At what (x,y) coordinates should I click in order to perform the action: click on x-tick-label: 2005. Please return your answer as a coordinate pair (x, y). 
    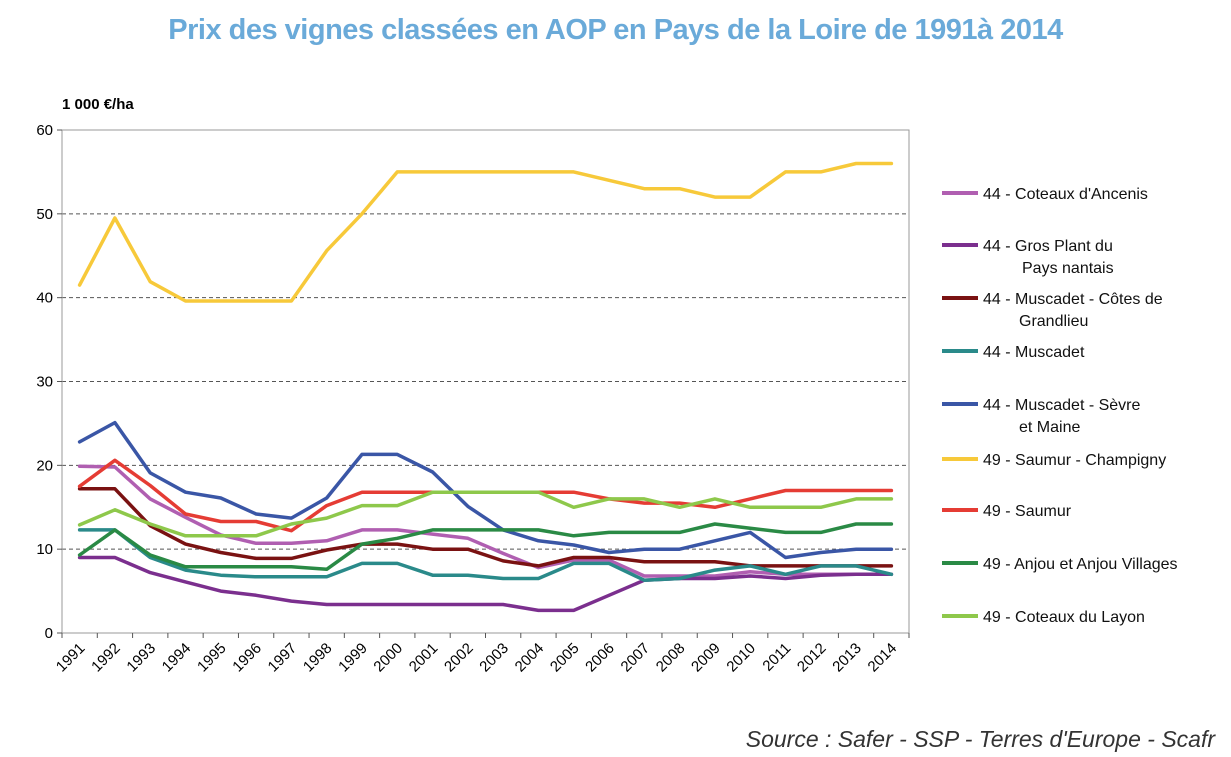
    Looking at the image, I should click on (565, 658).